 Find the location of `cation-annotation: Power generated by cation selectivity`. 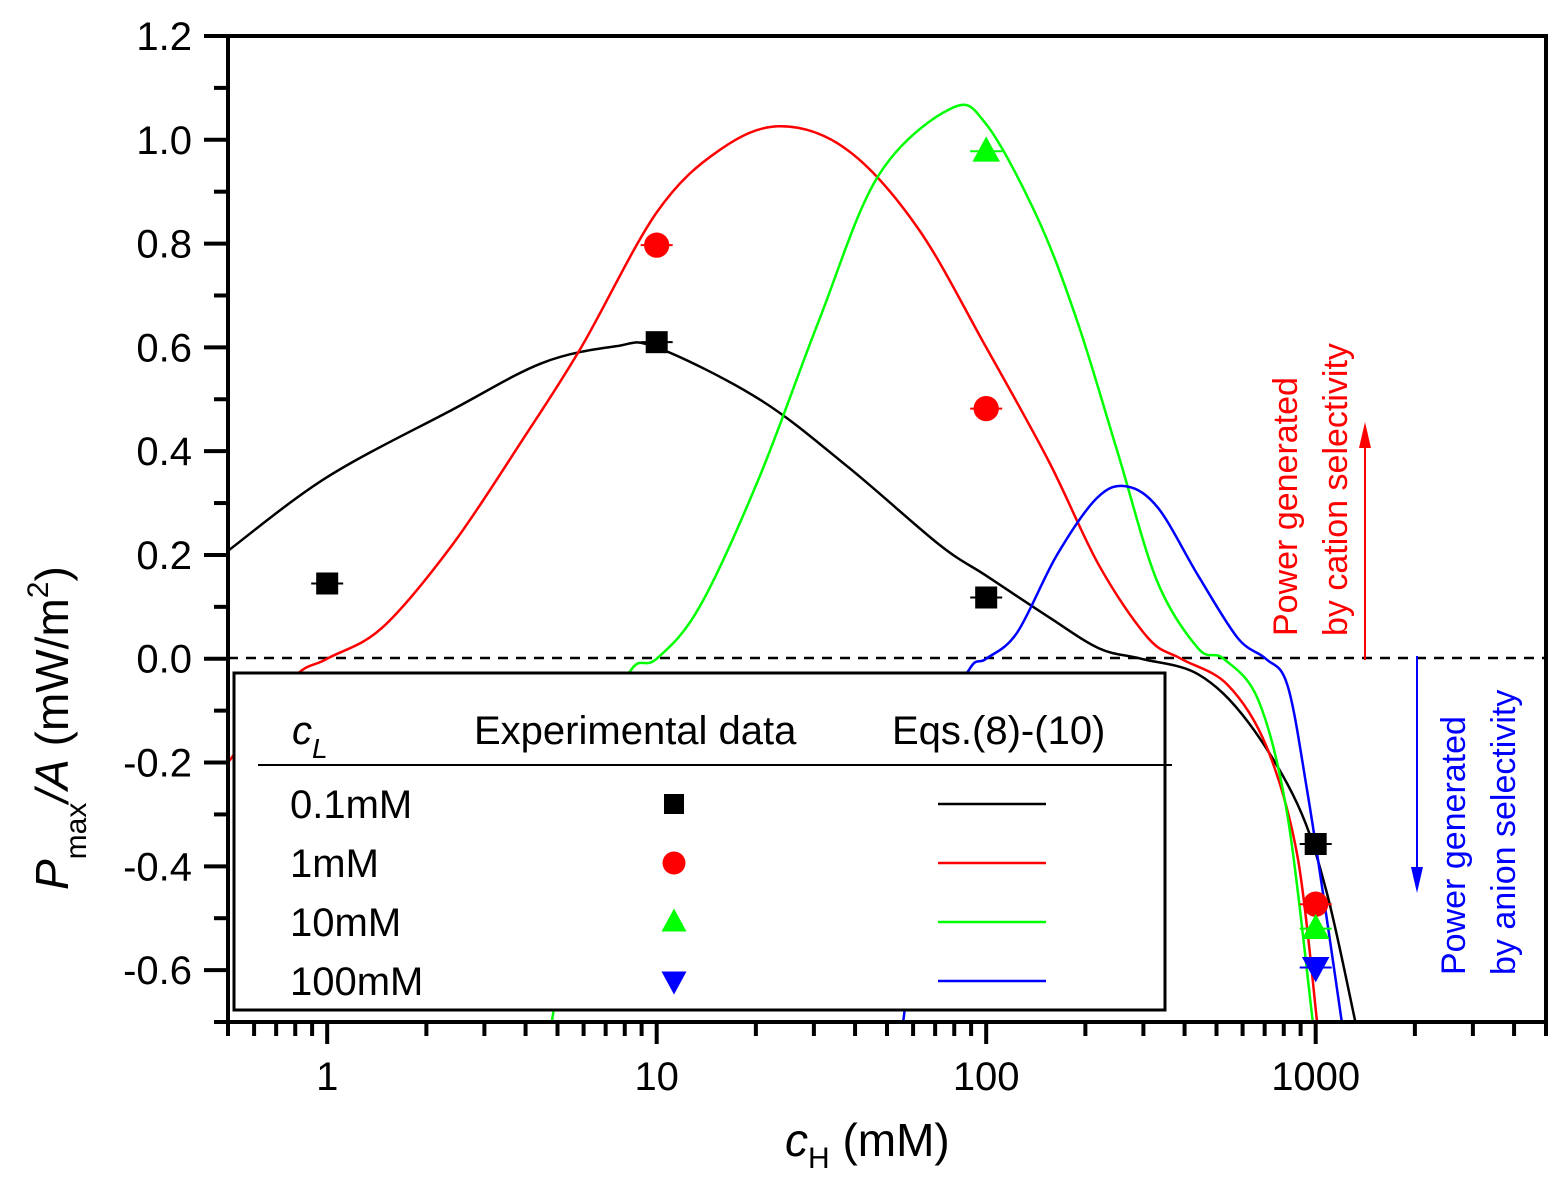

cation-annotation: Power generated by cation selectivity is located at coordinates (1319, 501).